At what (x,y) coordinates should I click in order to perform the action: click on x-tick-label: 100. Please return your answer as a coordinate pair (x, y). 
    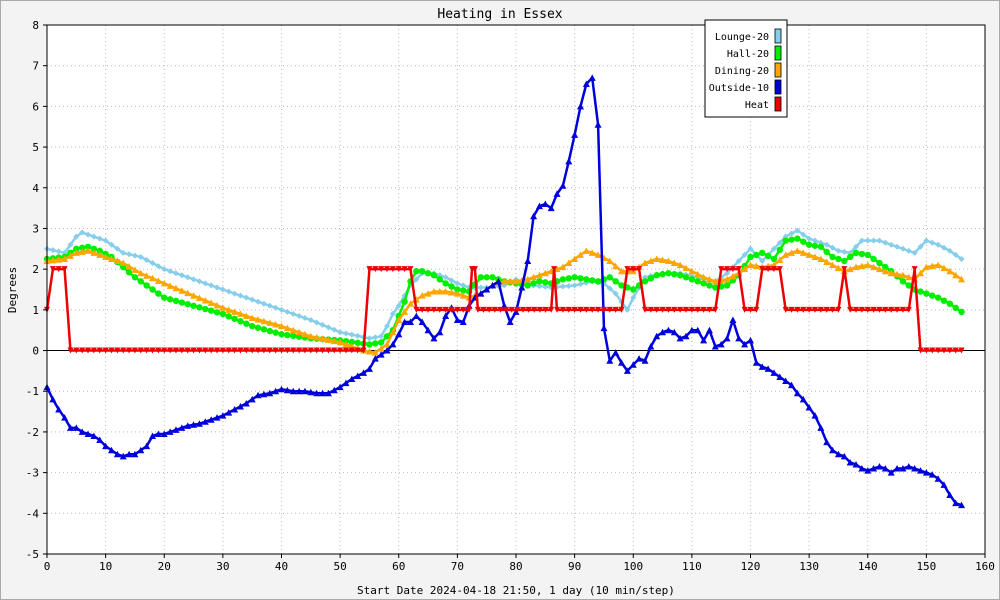
    Looking at the image, I should click on (633, 566).